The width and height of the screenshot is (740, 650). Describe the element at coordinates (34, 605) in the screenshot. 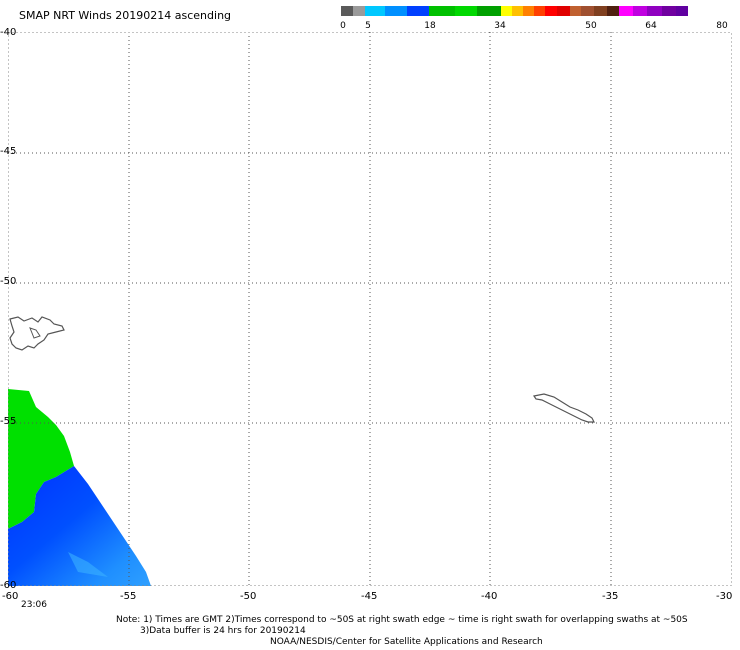

I see `swath-time-label: 23:06` at that location.